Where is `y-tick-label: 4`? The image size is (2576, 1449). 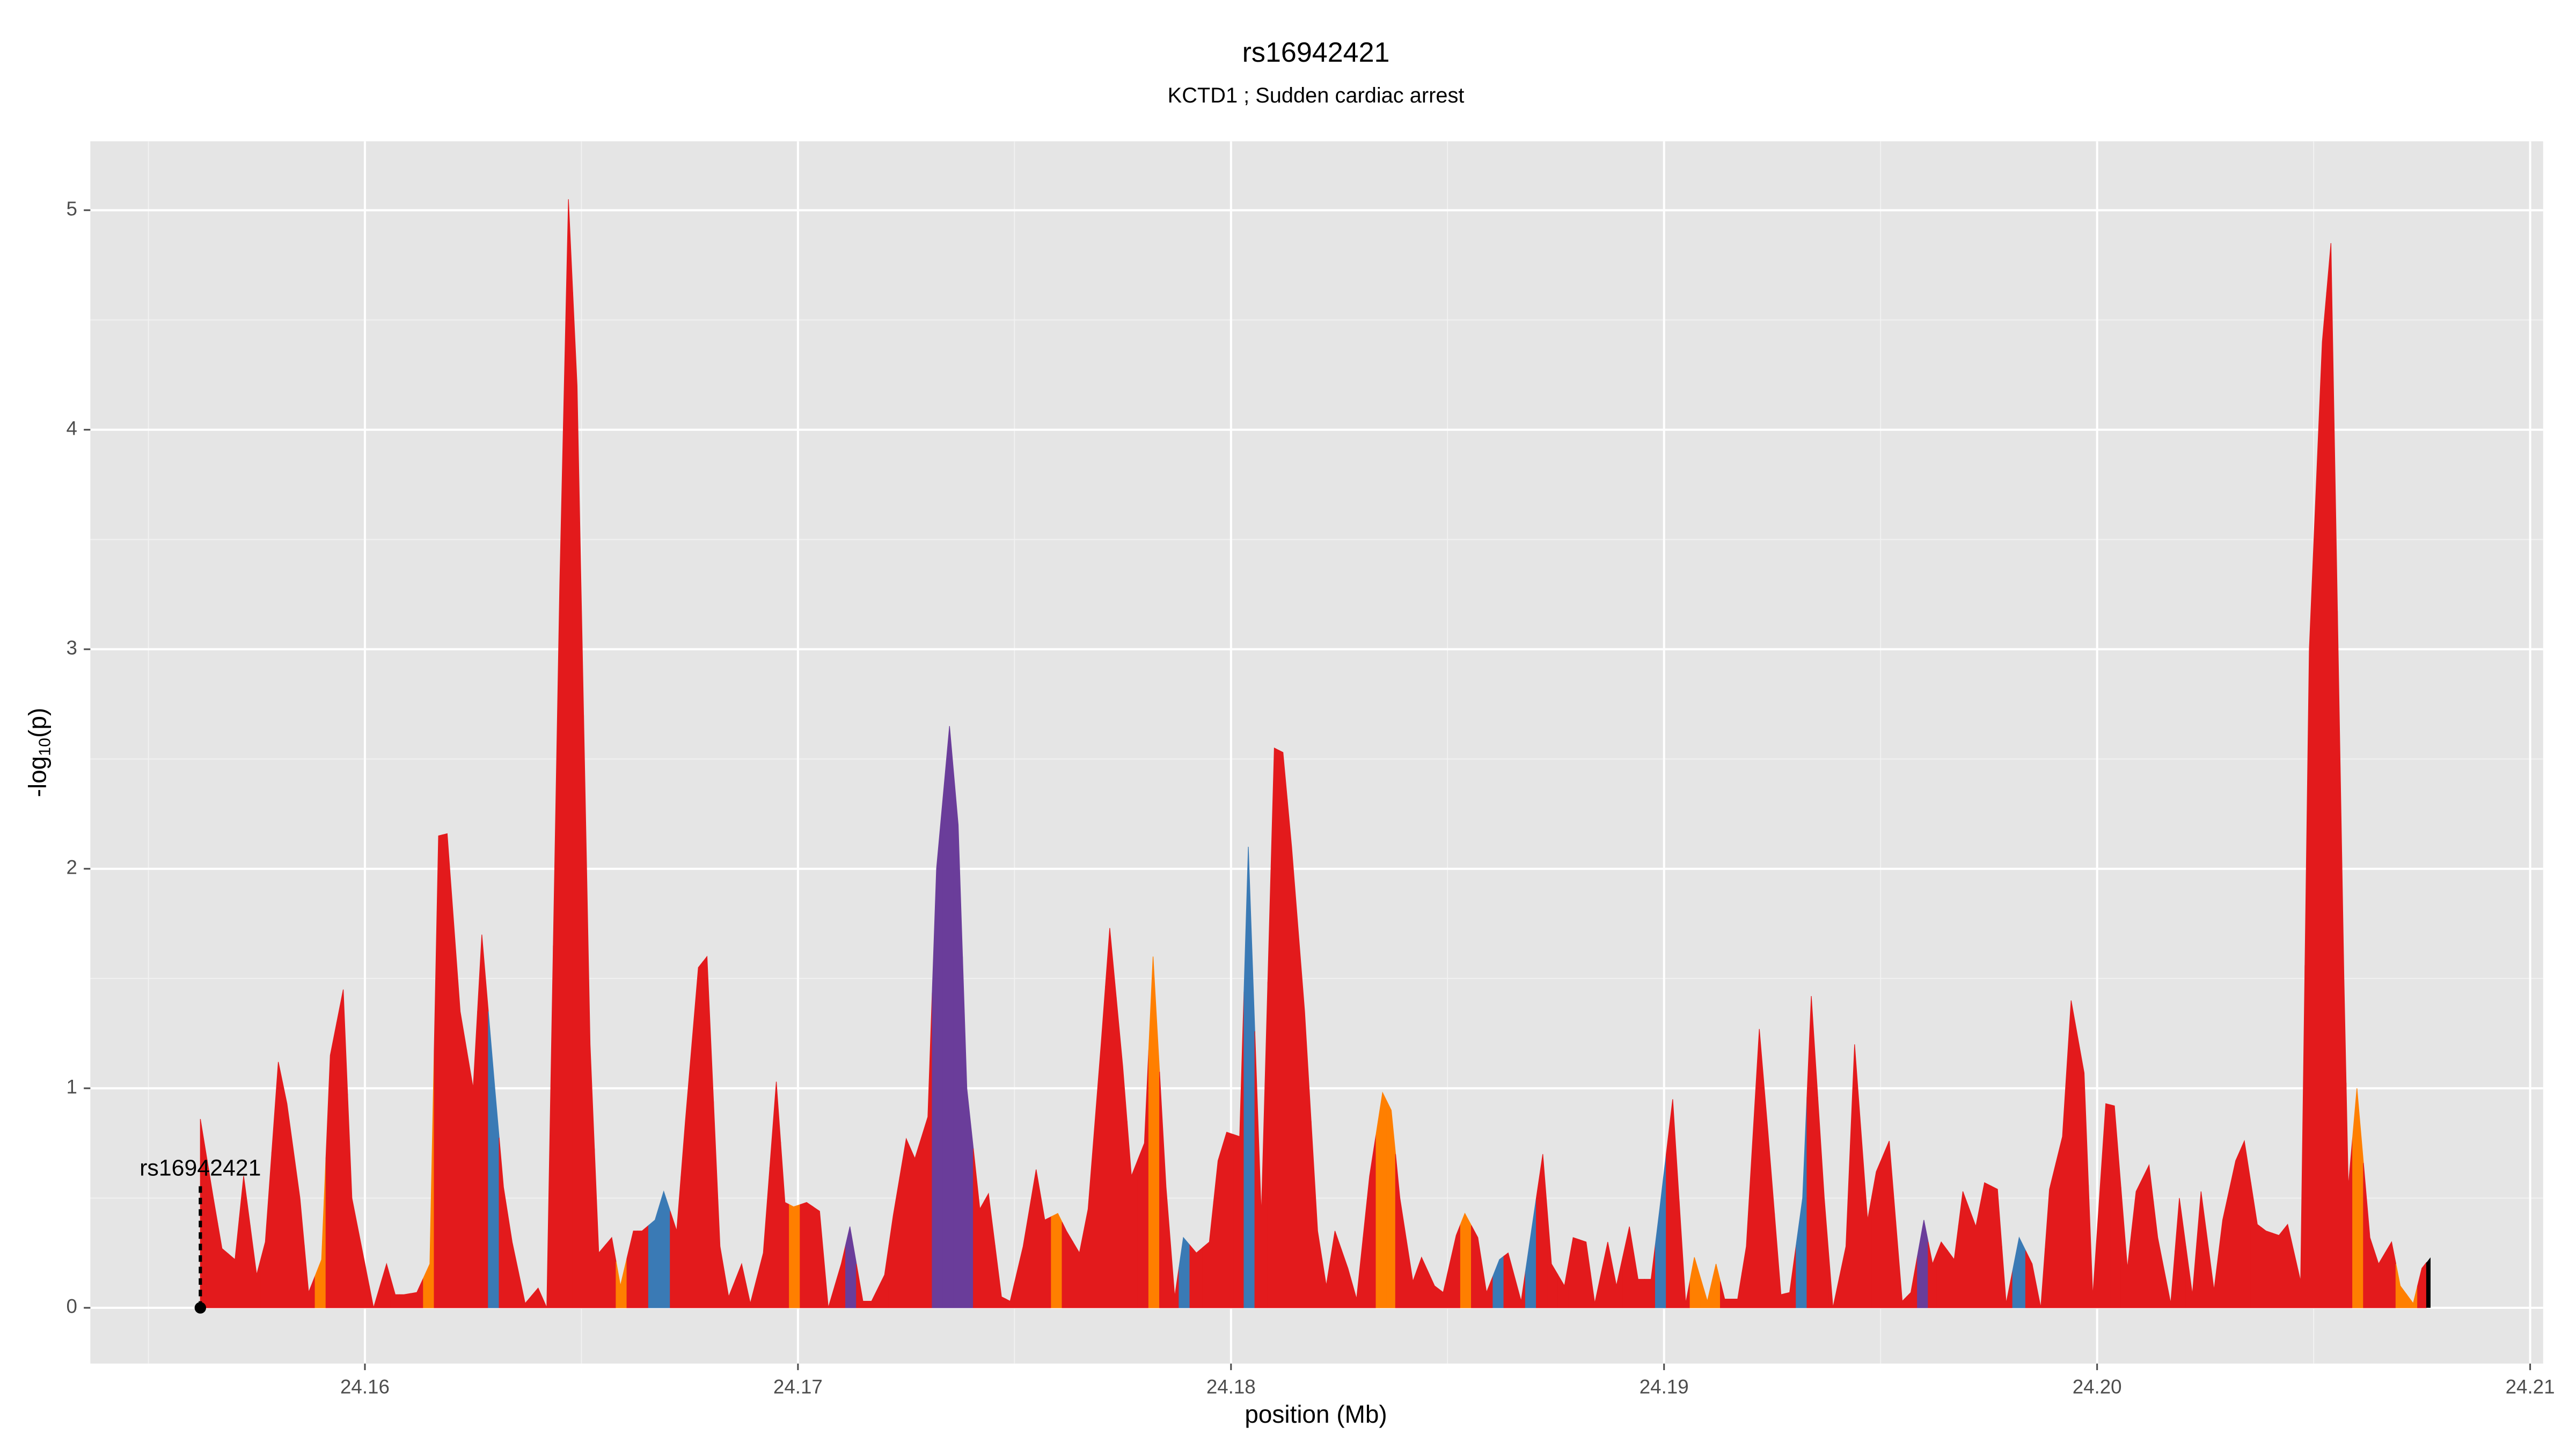
y-tick-label: 4 is located at coordinates (71, 428).